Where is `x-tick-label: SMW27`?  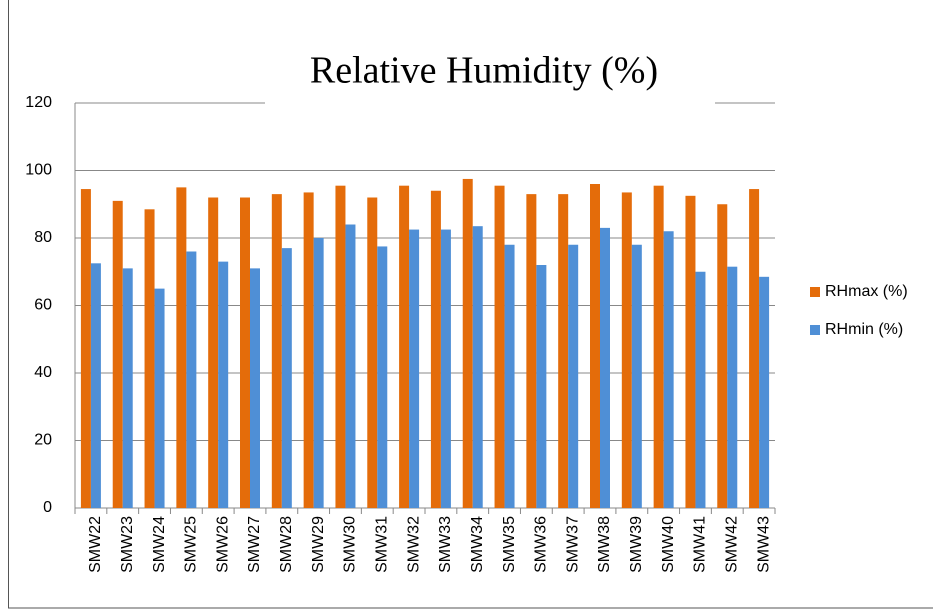
x-tick-label: SMW27 is located at coordinates (254, 544).